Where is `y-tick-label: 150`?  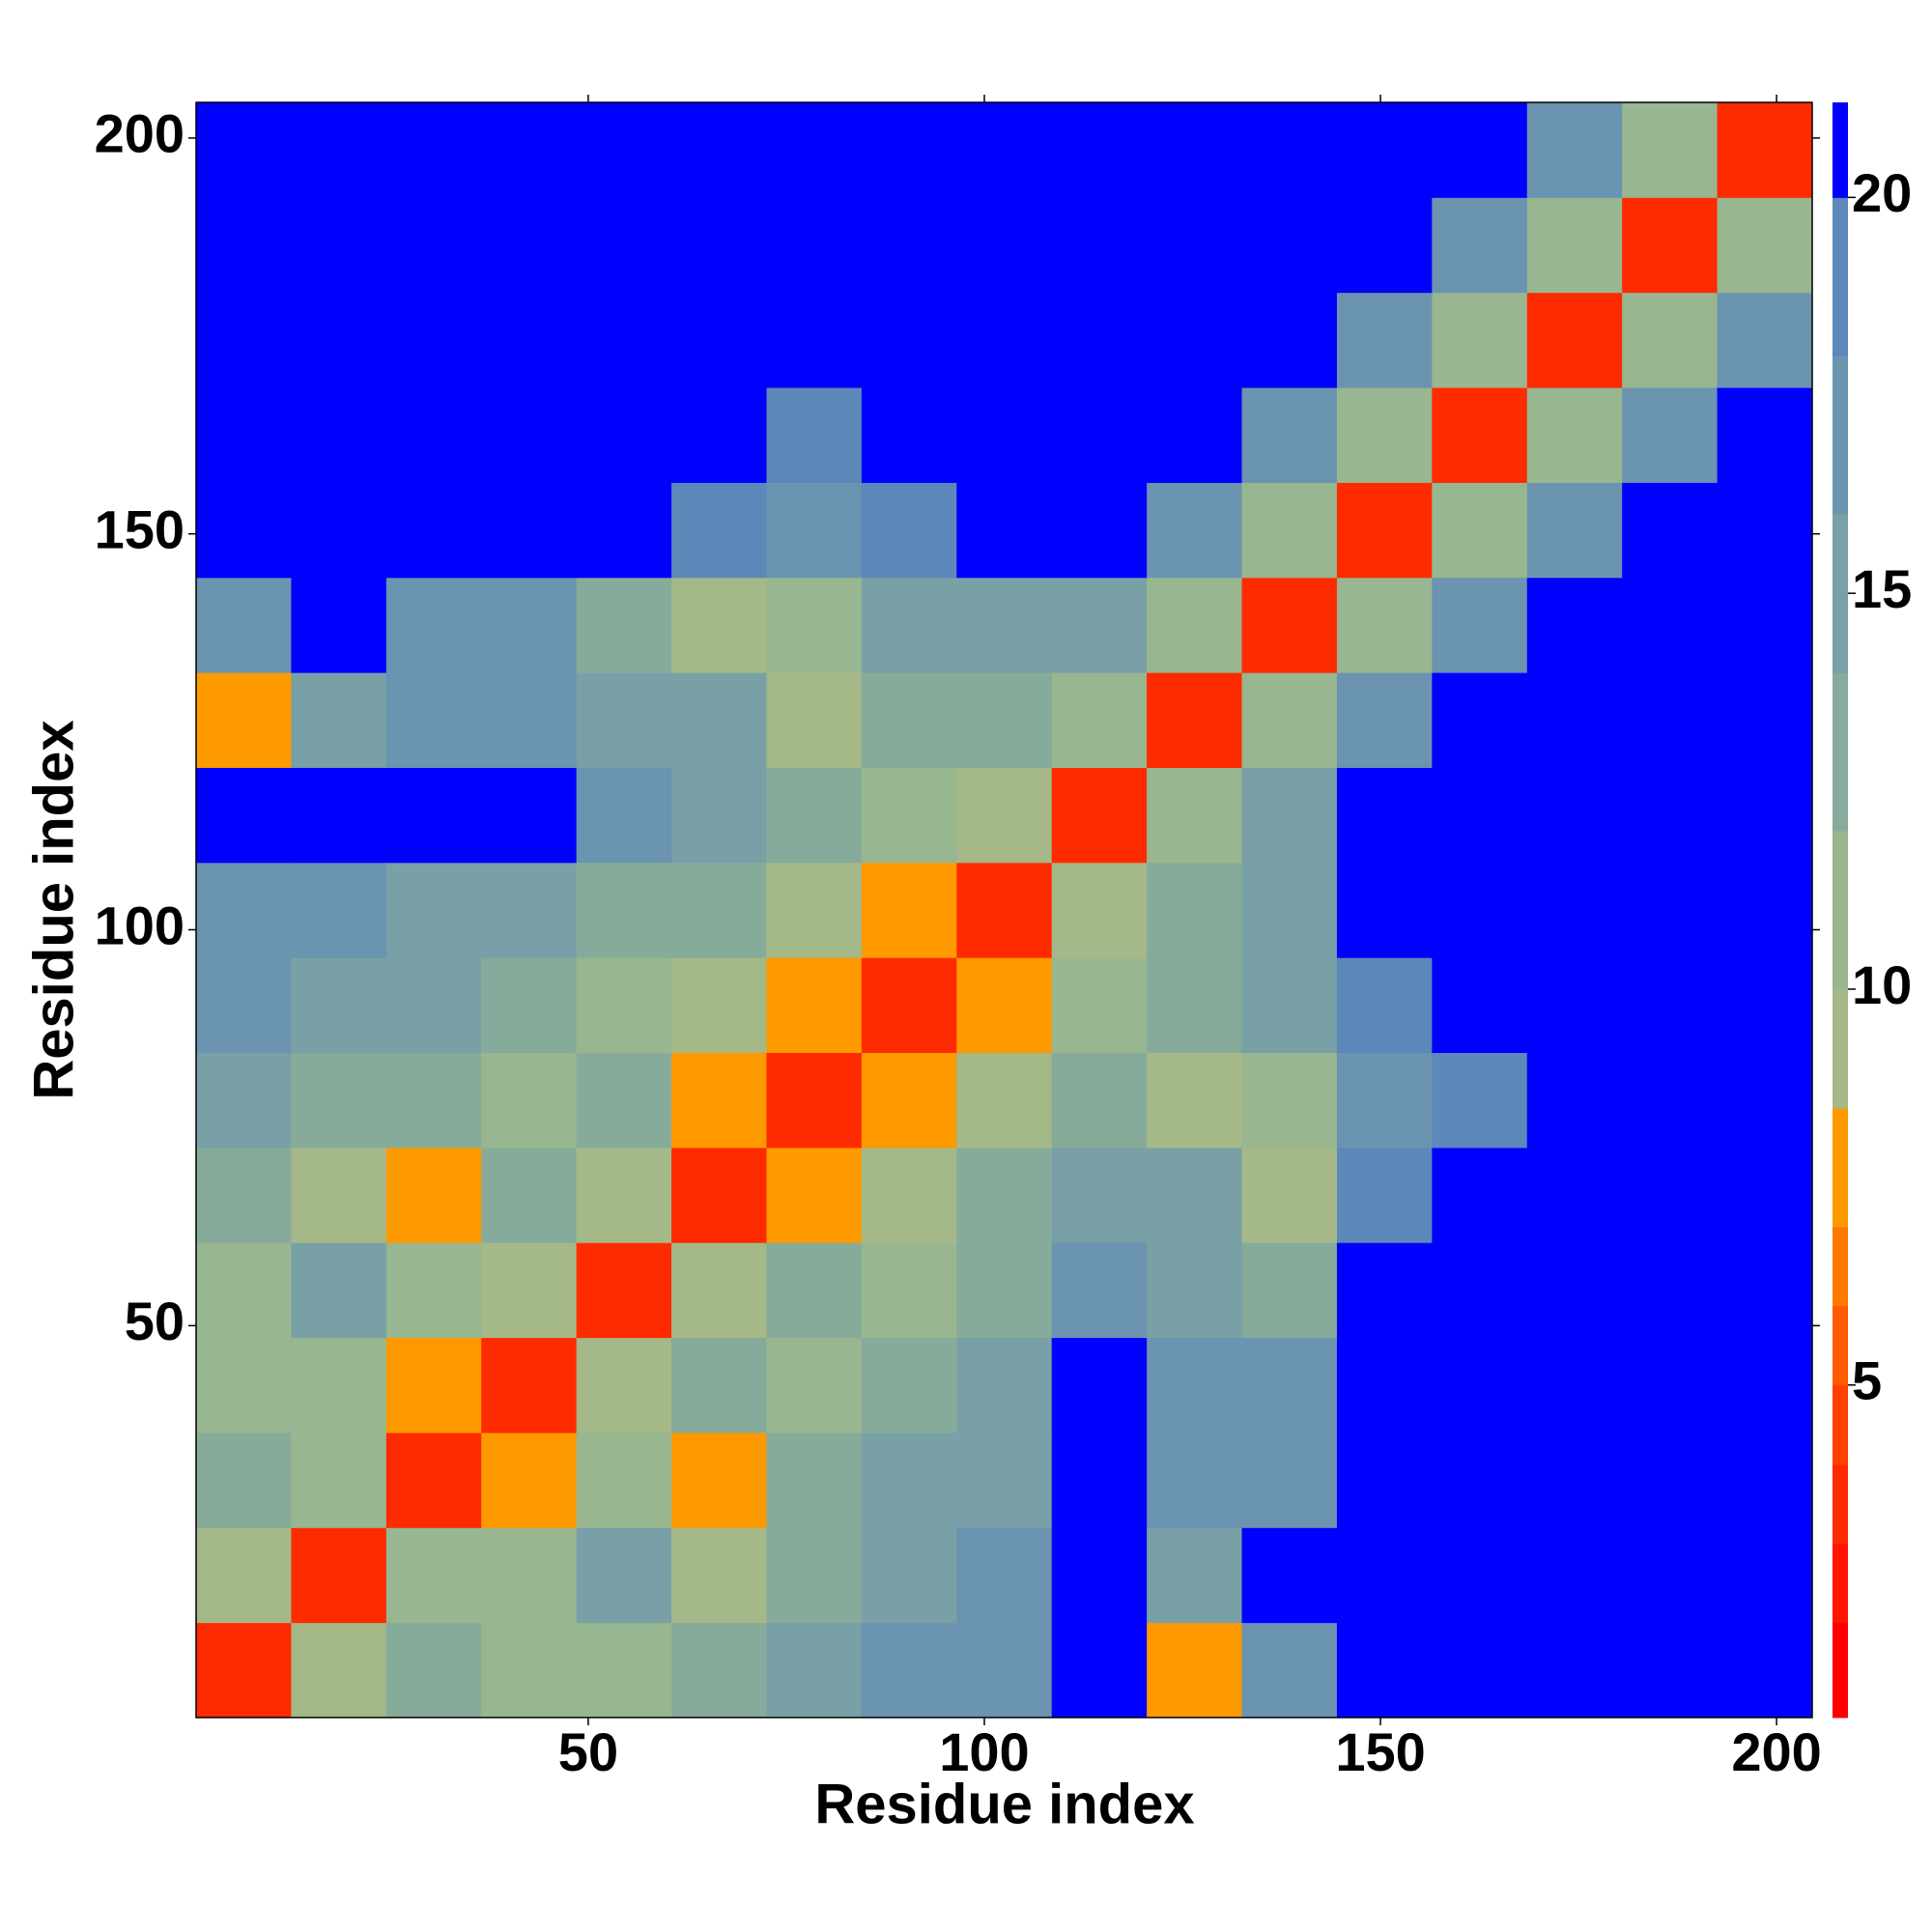 y-tick-label: 150 is located at coordinates (140, 528).